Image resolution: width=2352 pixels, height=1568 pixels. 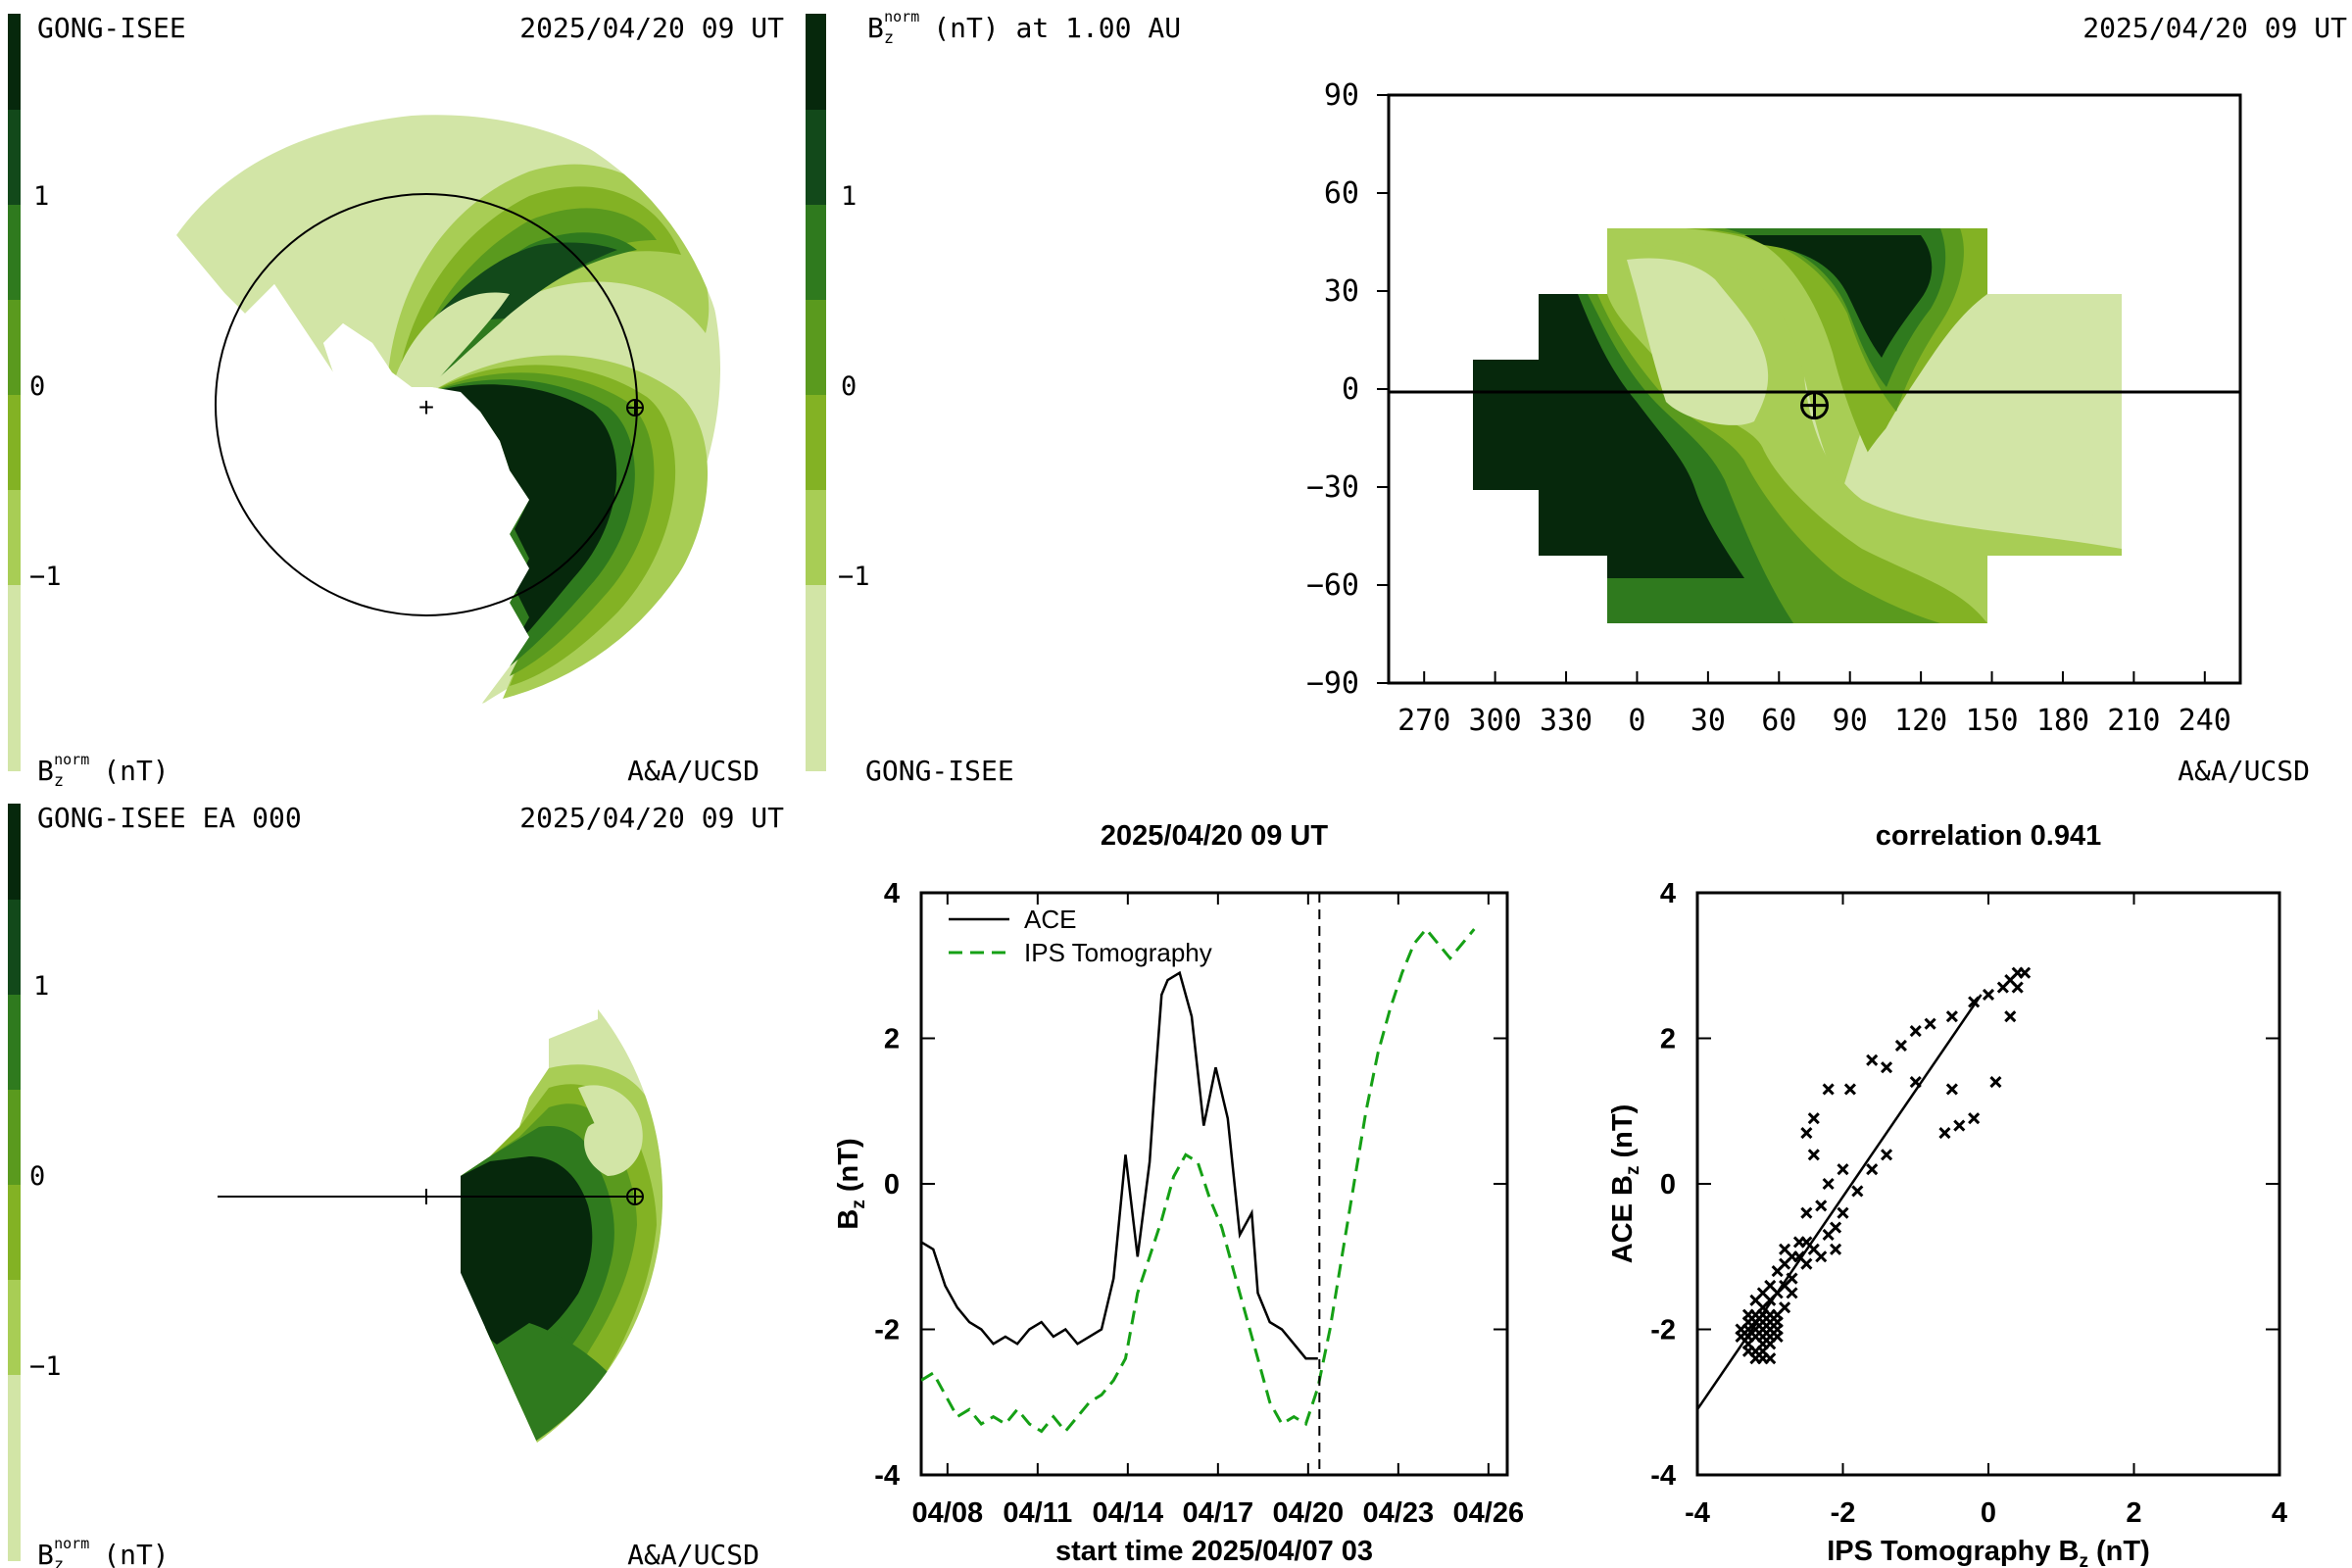 What do you see at coordinates (1843, 1513) in the screenshot?
I see `x-tick-label: -2` at bounding box center [1843, 1513].